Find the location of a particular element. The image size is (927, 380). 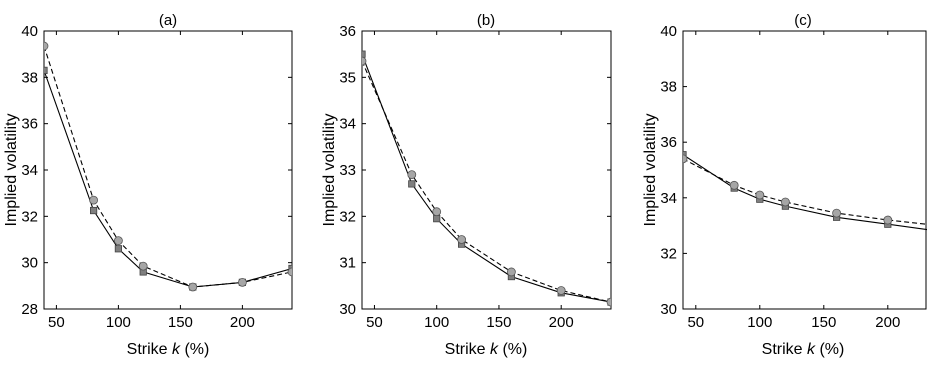

panel-title: (c) is located at coordinates (803, 20).